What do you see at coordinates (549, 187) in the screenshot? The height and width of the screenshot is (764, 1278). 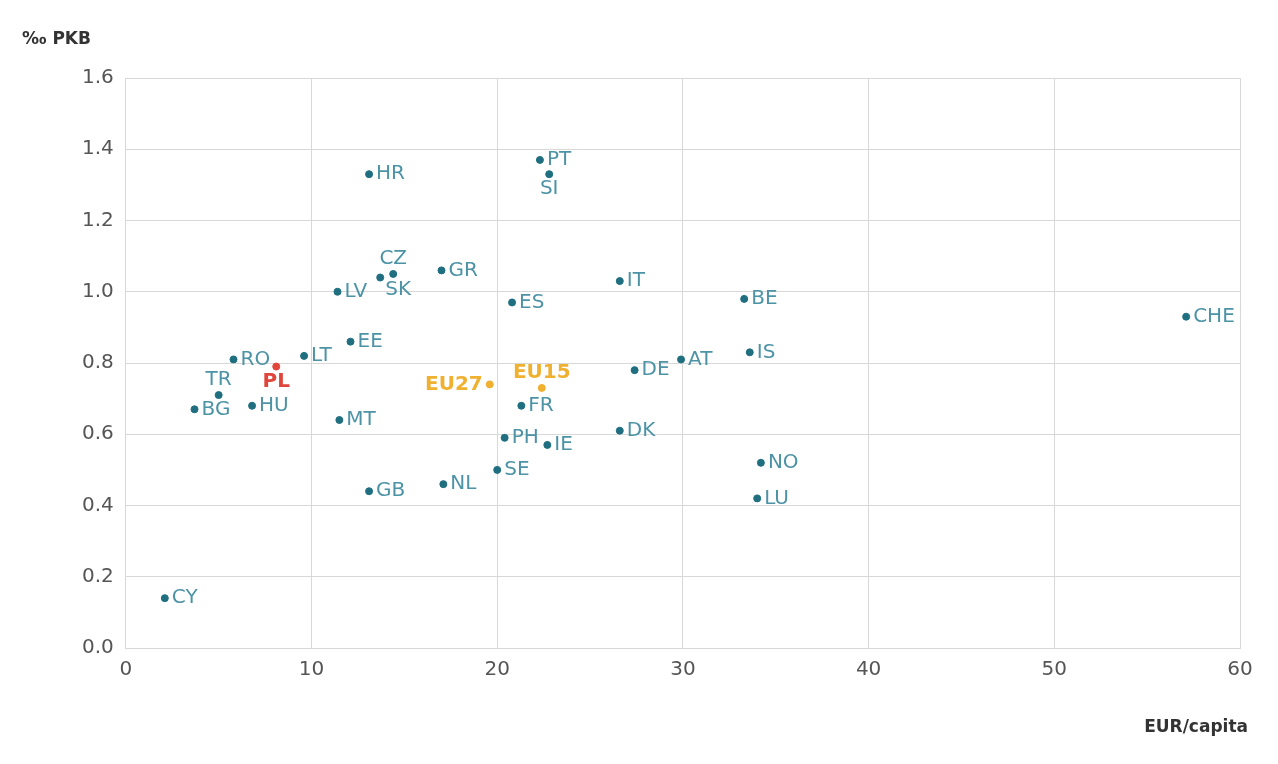 I see `annotation: SI` at bounding box center [549, 187].